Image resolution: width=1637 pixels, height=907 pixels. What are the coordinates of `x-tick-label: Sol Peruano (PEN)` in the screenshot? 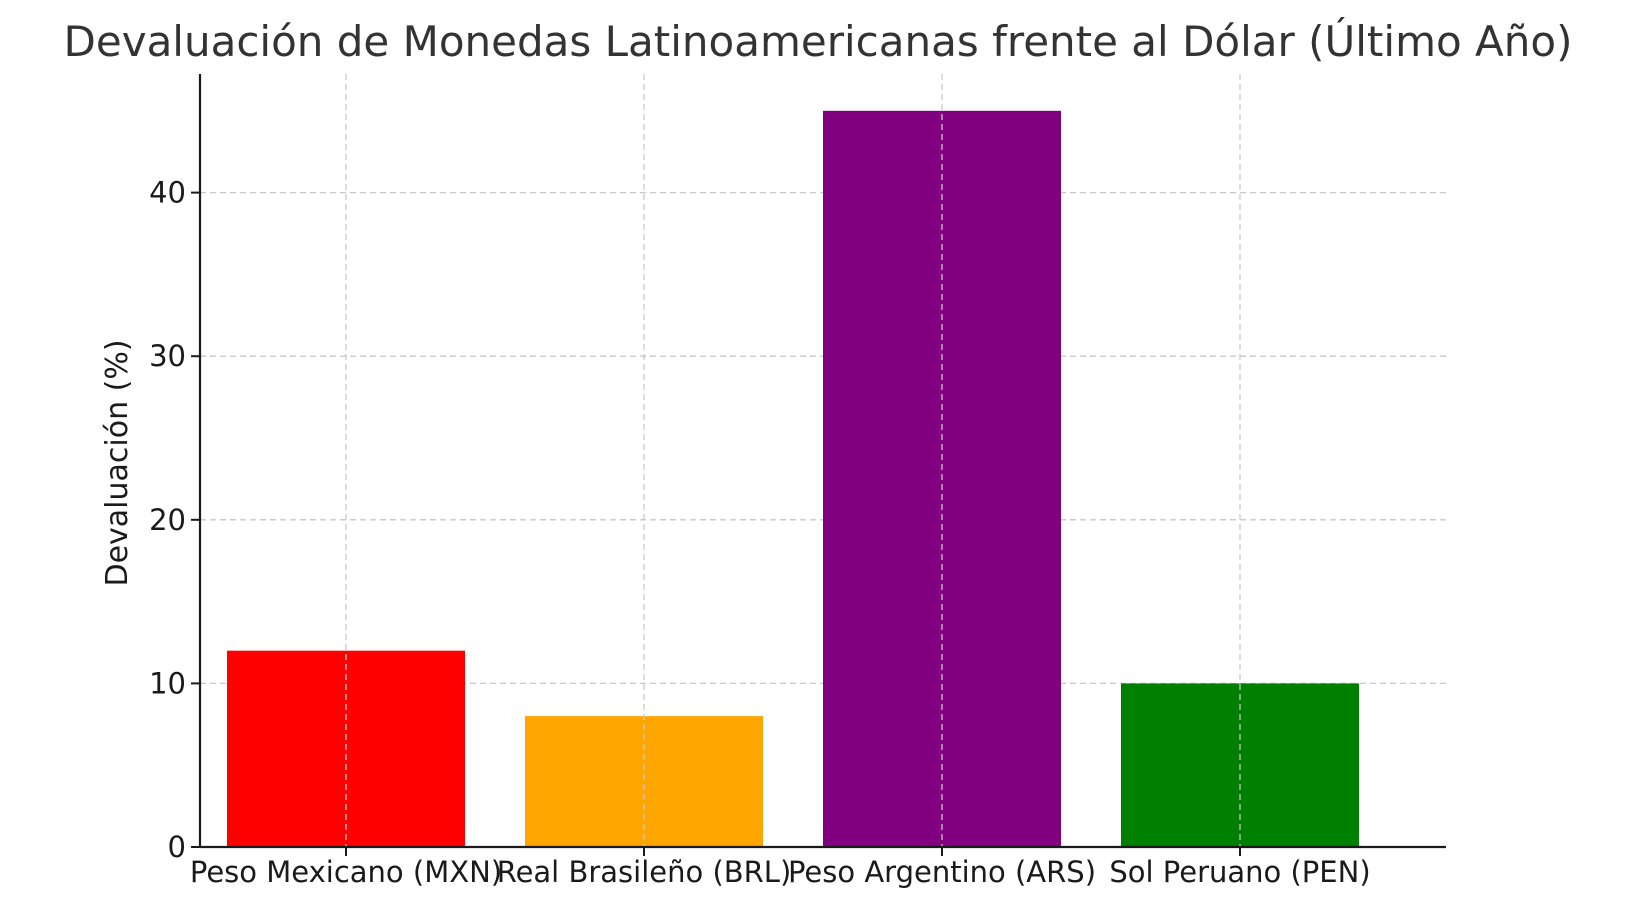 It's located at (1239, 872).